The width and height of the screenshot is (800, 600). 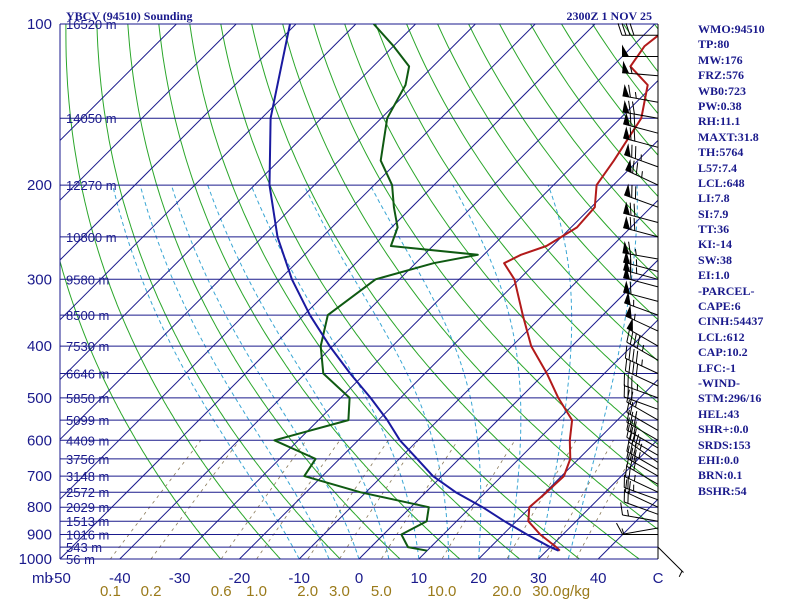 I want to click on height-label: 4409 m, so click(x=87, y=440).